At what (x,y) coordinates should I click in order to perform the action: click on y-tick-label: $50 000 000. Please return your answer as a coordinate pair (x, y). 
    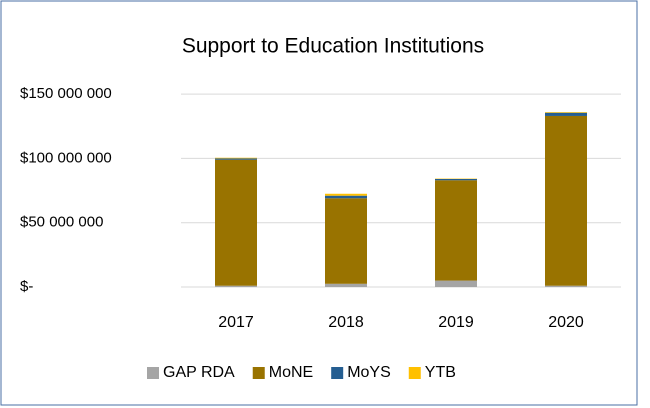
    Looking at the image, I should click on (61, 222).